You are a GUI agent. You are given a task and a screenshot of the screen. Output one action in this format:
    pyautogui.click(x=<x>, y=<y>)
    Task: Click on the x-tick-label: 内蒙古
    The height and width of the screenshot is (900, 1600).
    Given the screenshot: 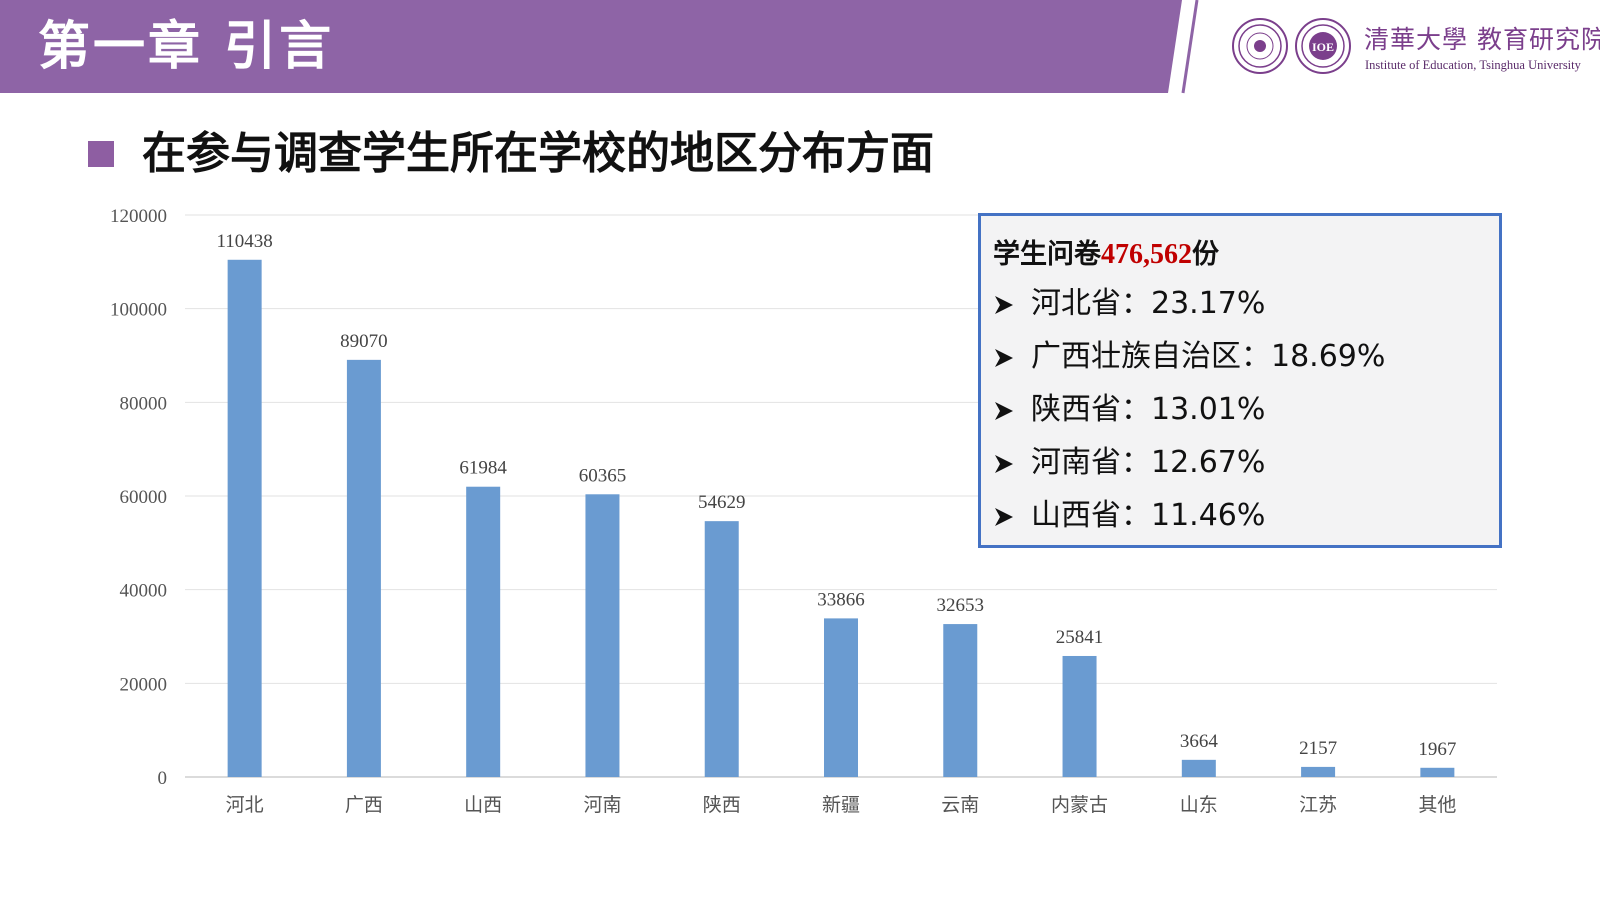 What is the action you would take?
    pyautogui.click(x=1079, y=805)
    